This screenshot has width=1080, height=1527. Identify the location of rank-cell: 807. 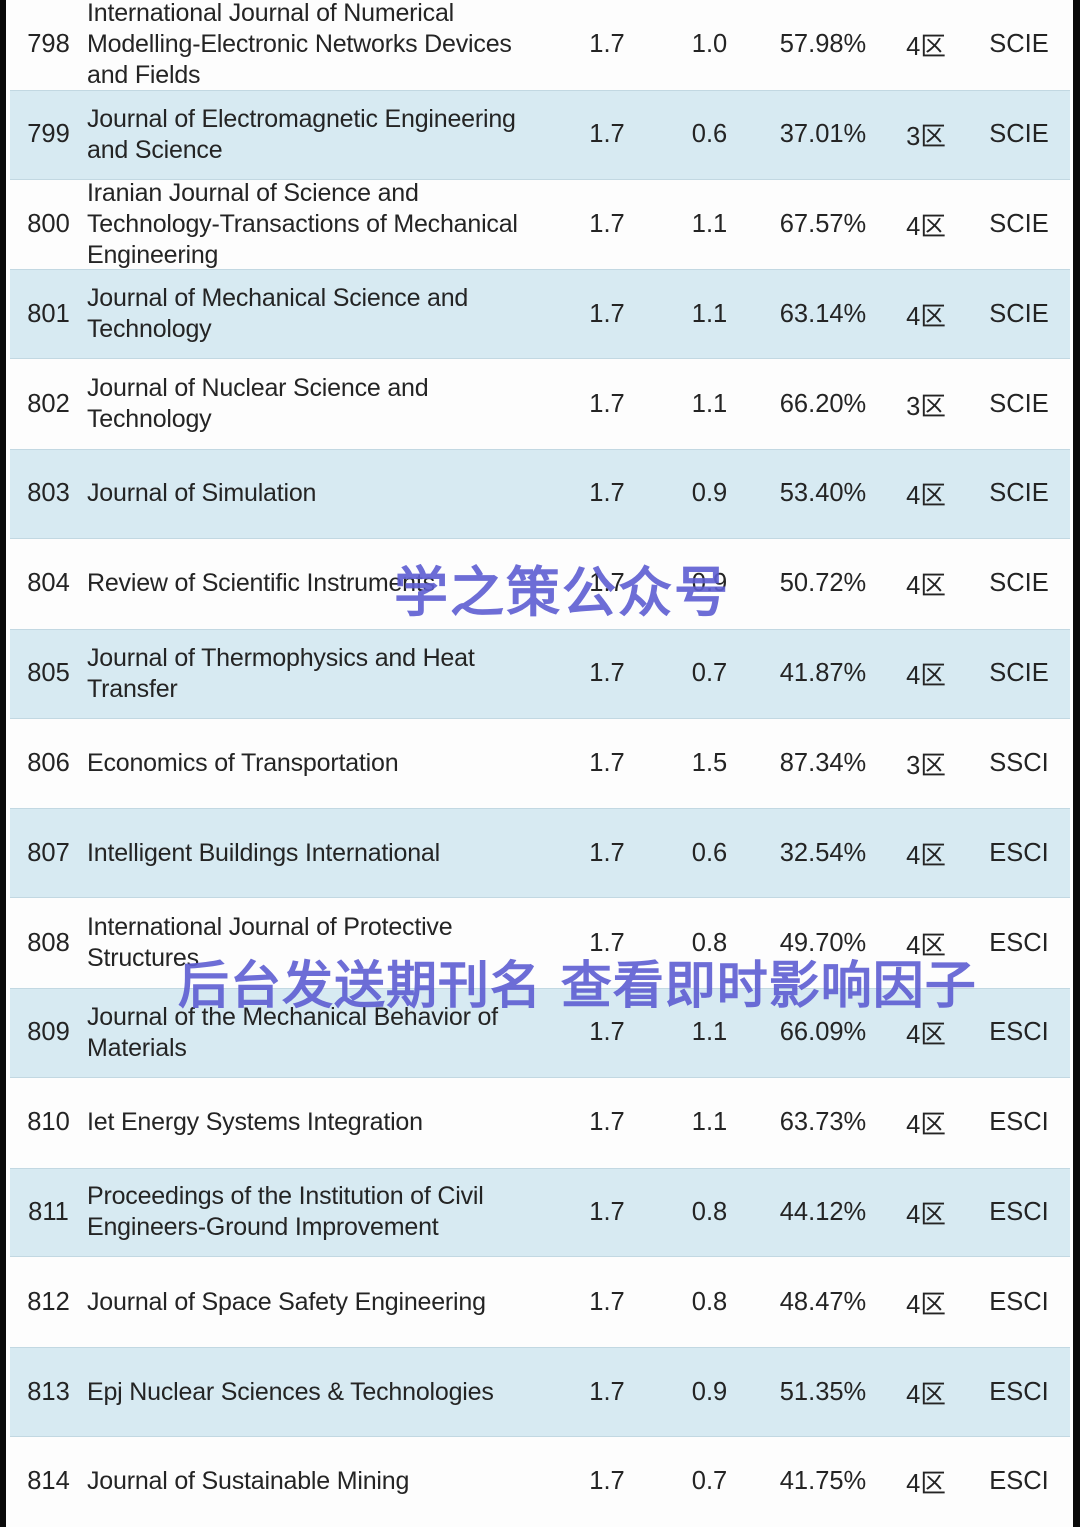
(48, 852).